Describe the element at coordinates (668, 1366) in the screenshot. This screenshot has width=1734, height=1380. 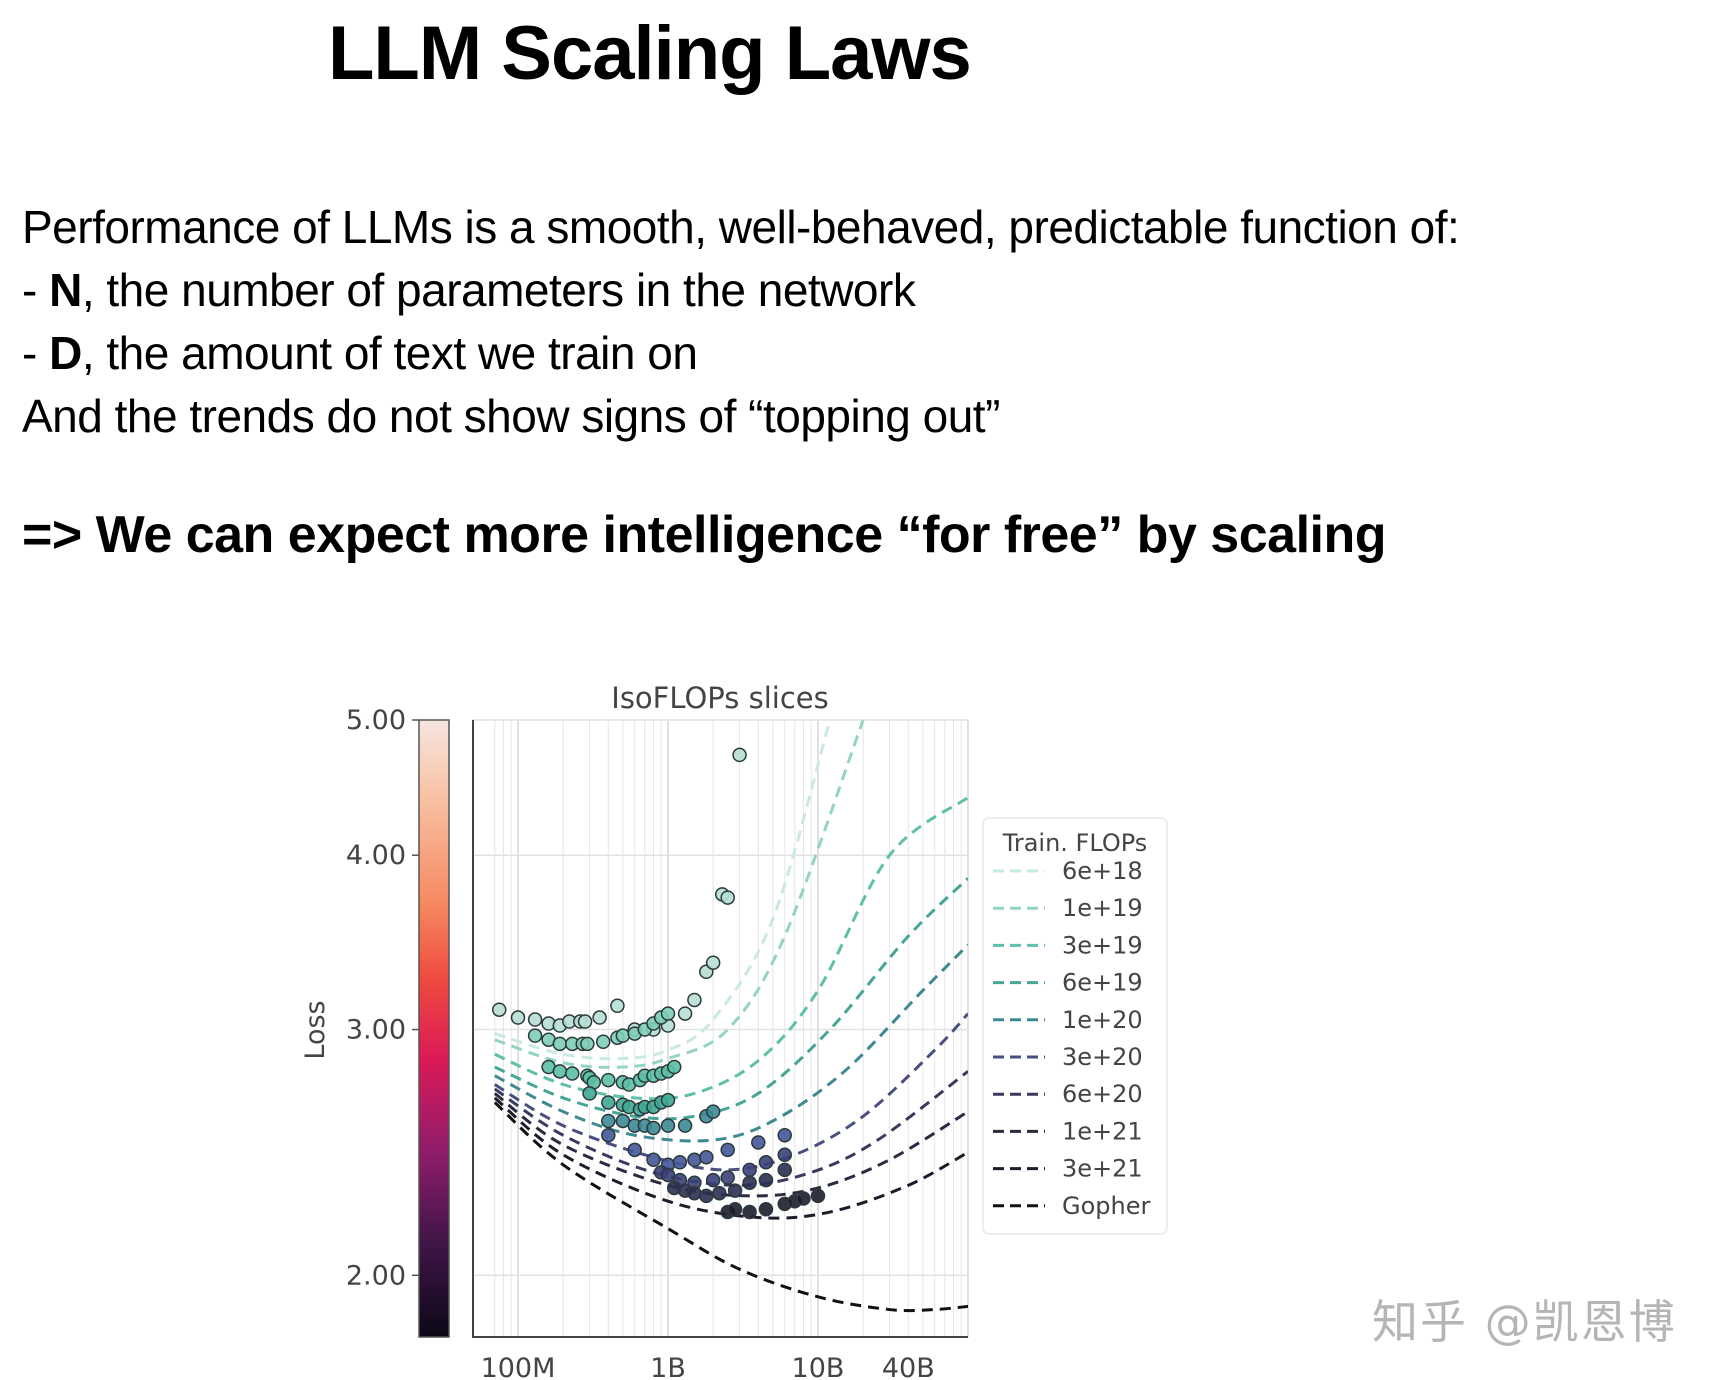
I see `x-tick-label: 1B` at that location.